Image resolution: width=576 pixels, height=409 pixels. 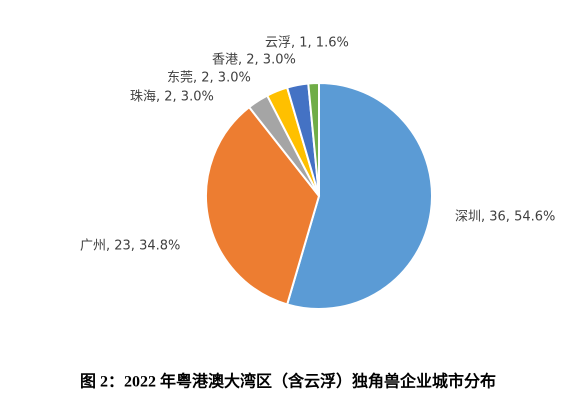 What do you see at coordinates (505, 217) in the screenshot?
I see `data-label: 深圳, 36, 54.6%` at bounding box center [505, 217].